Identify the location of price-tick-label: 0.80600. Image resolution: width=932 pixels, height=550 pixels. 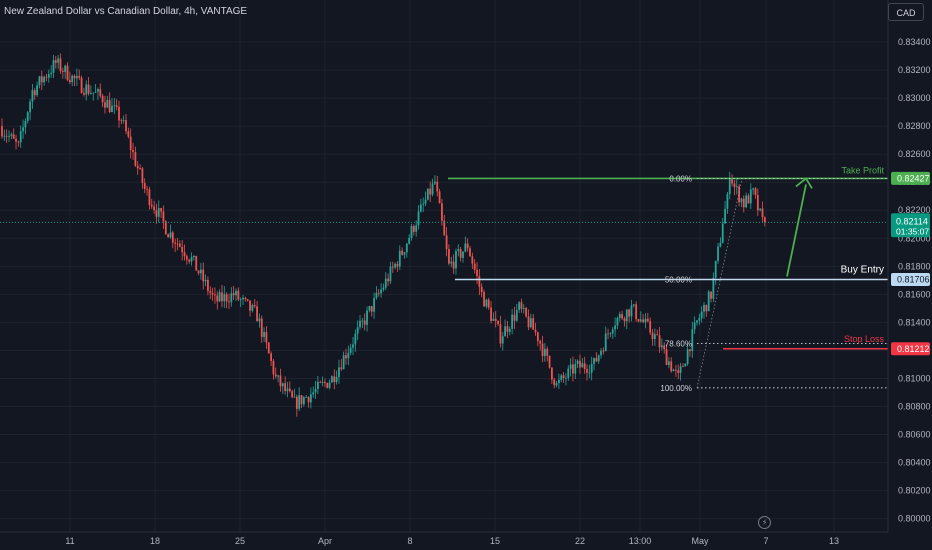
(914, 435).